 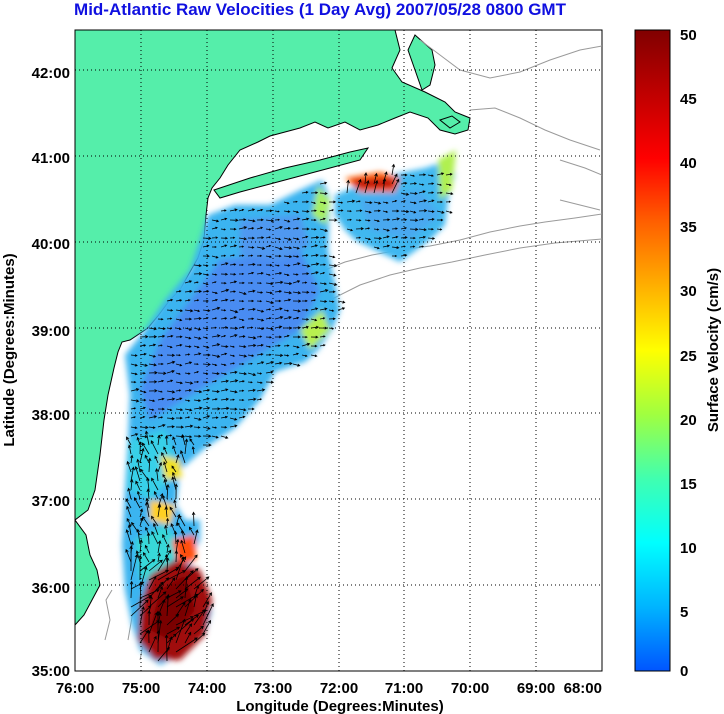 I want to click on colorbar-tick-label: 0, so click(x=684, y=671).